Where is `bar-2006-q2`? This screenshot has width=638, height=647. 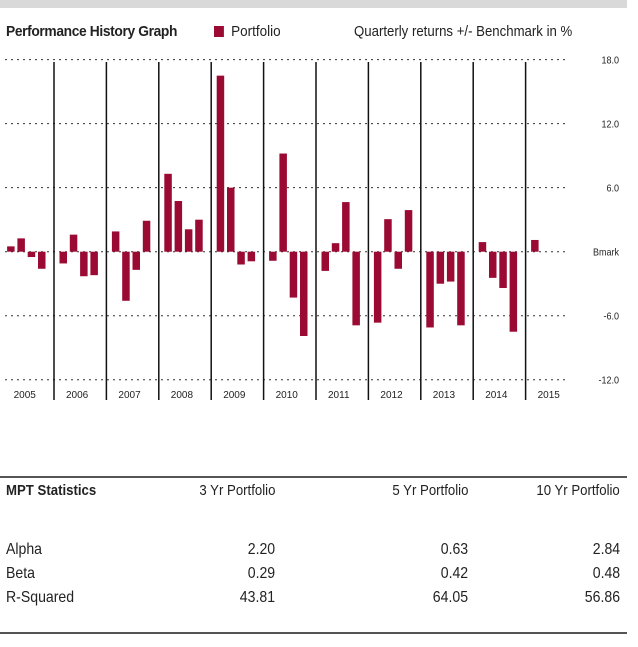 bar-2006-q2 is located at coordinates (73, 243).